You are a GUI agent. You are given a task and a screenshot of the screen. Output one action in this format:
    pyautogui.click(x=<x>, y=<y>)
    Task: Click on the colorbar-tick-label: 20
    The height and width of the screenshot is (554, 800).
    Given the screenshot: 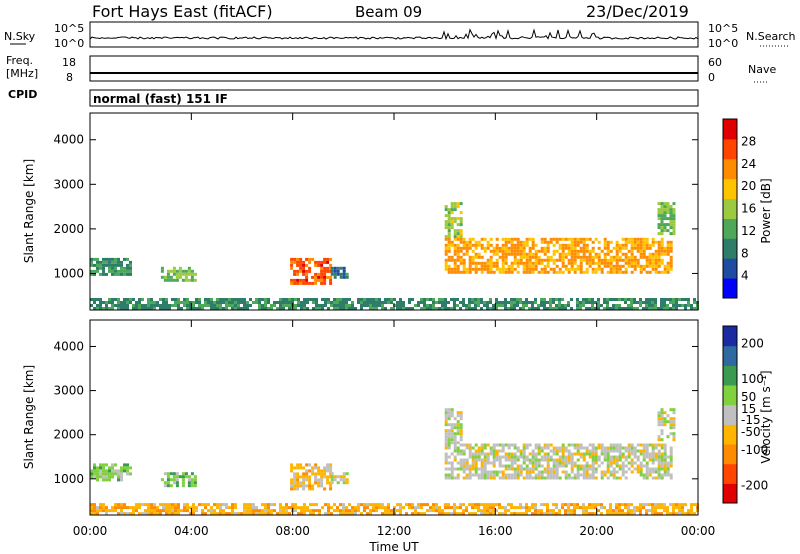 What is the action you would take?
    pyautogui.click(x=748, y=186)
    